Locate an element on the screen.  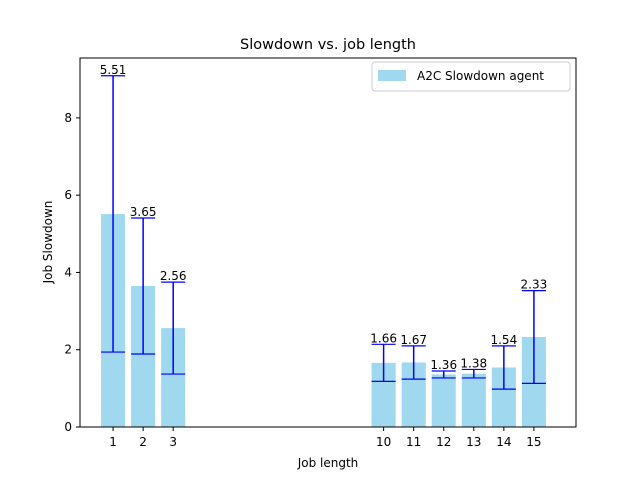
x-tick-label-15: 15 is located at coordinates (533, 442).